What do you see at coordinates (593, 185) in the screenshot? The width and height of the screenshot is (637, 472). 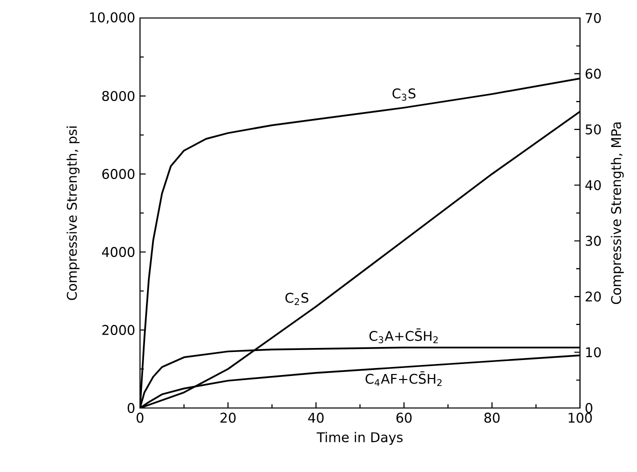 I see `y2-tick-label: 40` at bounding box center [593, 185].